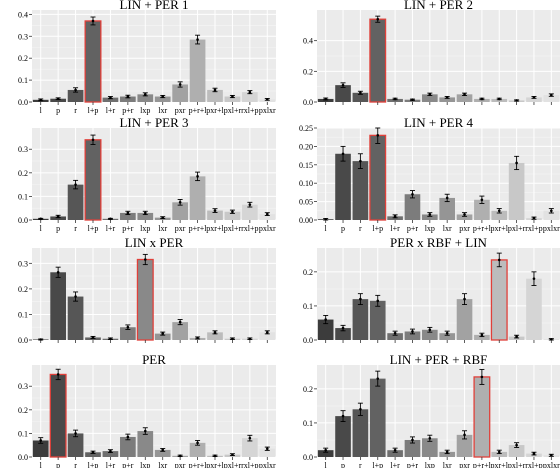  What do you see at coordinates (180, 110) in the screenshot?
I see `x-tick-label: pxr` at bounding box center [180, 110].